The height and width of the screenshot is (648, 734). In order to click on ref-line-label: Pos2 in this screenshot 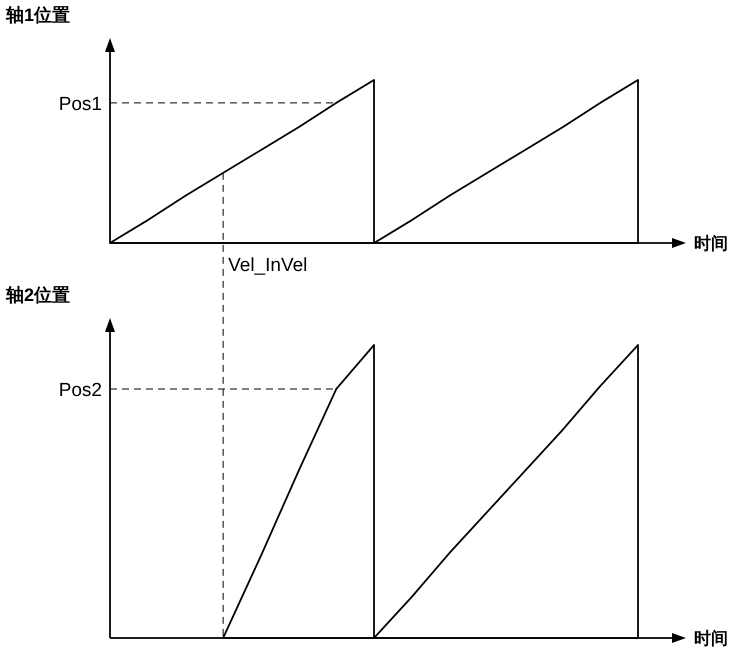, I will do `click(80, 390)`.